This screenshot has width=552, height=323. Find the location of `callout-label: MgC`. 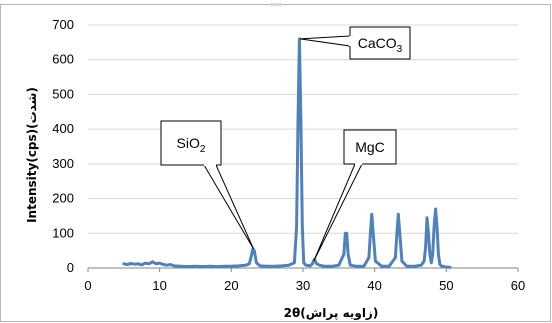

callout-label: MgC is located at coordinates (370, 147).